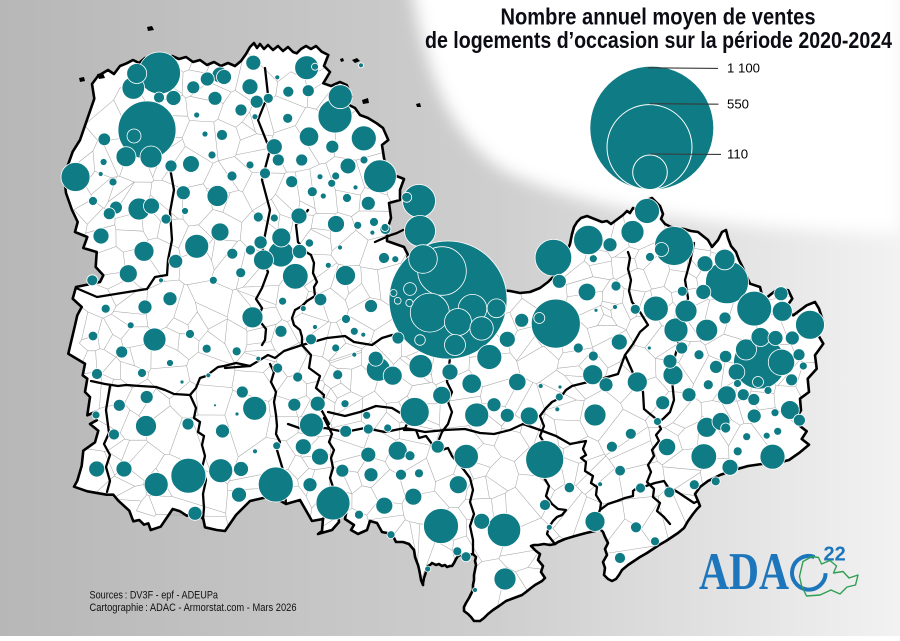 Image resolution: width=900 pixels, height=641 pixels. Describe the element at coordinates (744, 572) in the screenshot. I see `svg-text: ADA` at that location.